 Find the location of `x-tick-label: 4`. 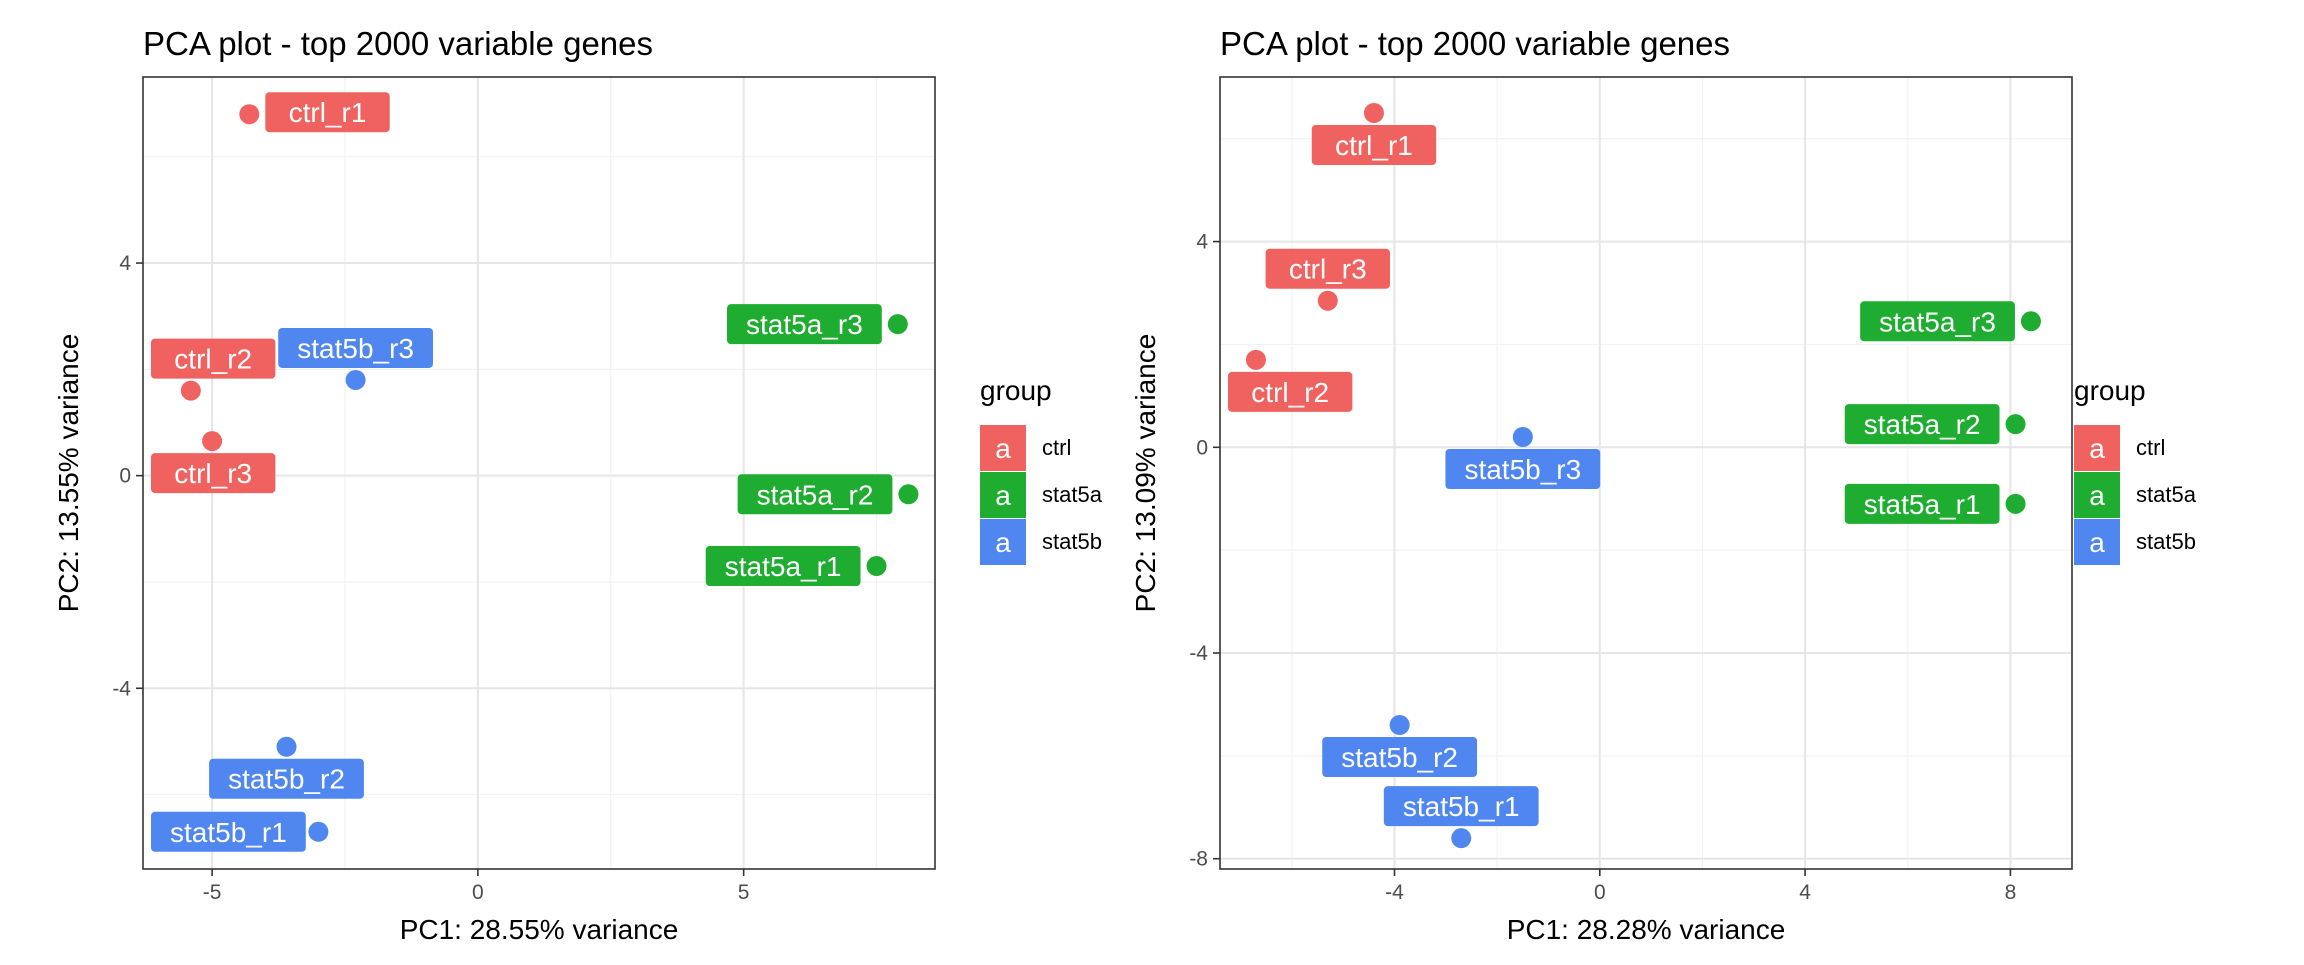

x-tick-label: 4 is located at coordinates (1805, 892).